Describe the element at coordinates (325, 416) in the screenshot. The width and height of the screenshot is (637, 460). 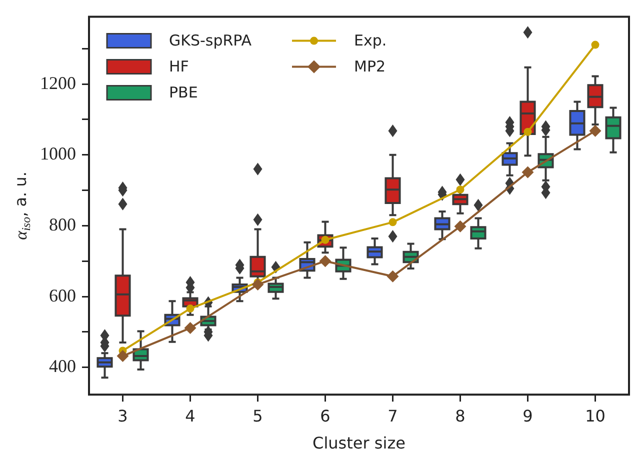
I see `x-tick-label: 6` at that location.